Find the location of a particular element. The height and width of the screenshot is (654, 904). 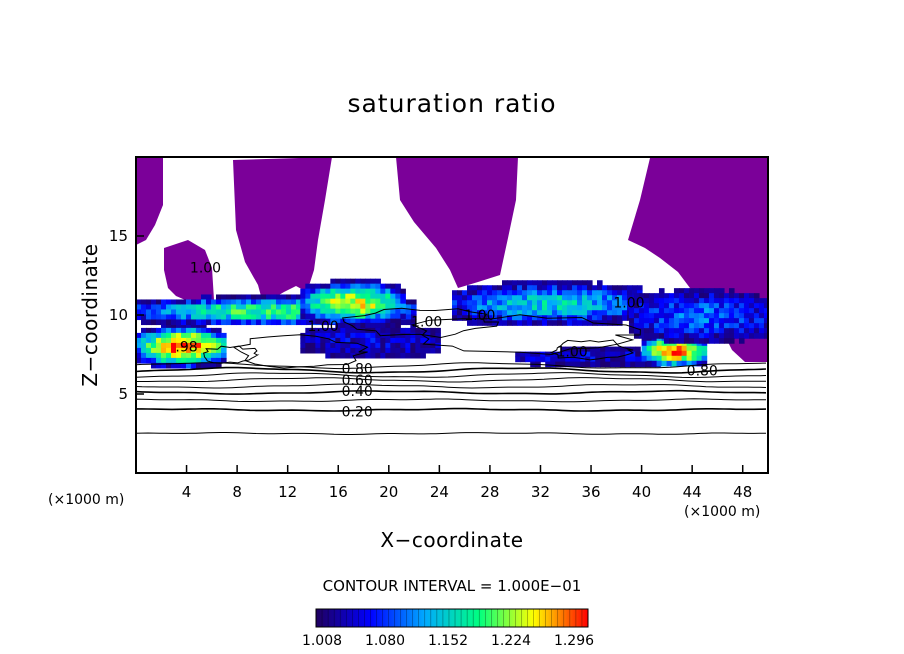

contour-label: 0.40 is located at coordinates (357, 392).